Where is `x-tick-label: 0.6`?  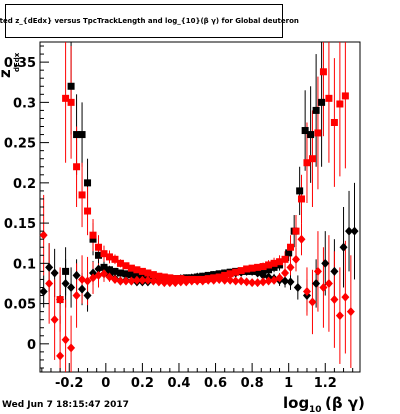
x-tick-label: 0.6 is located at coordinates (215, 383).